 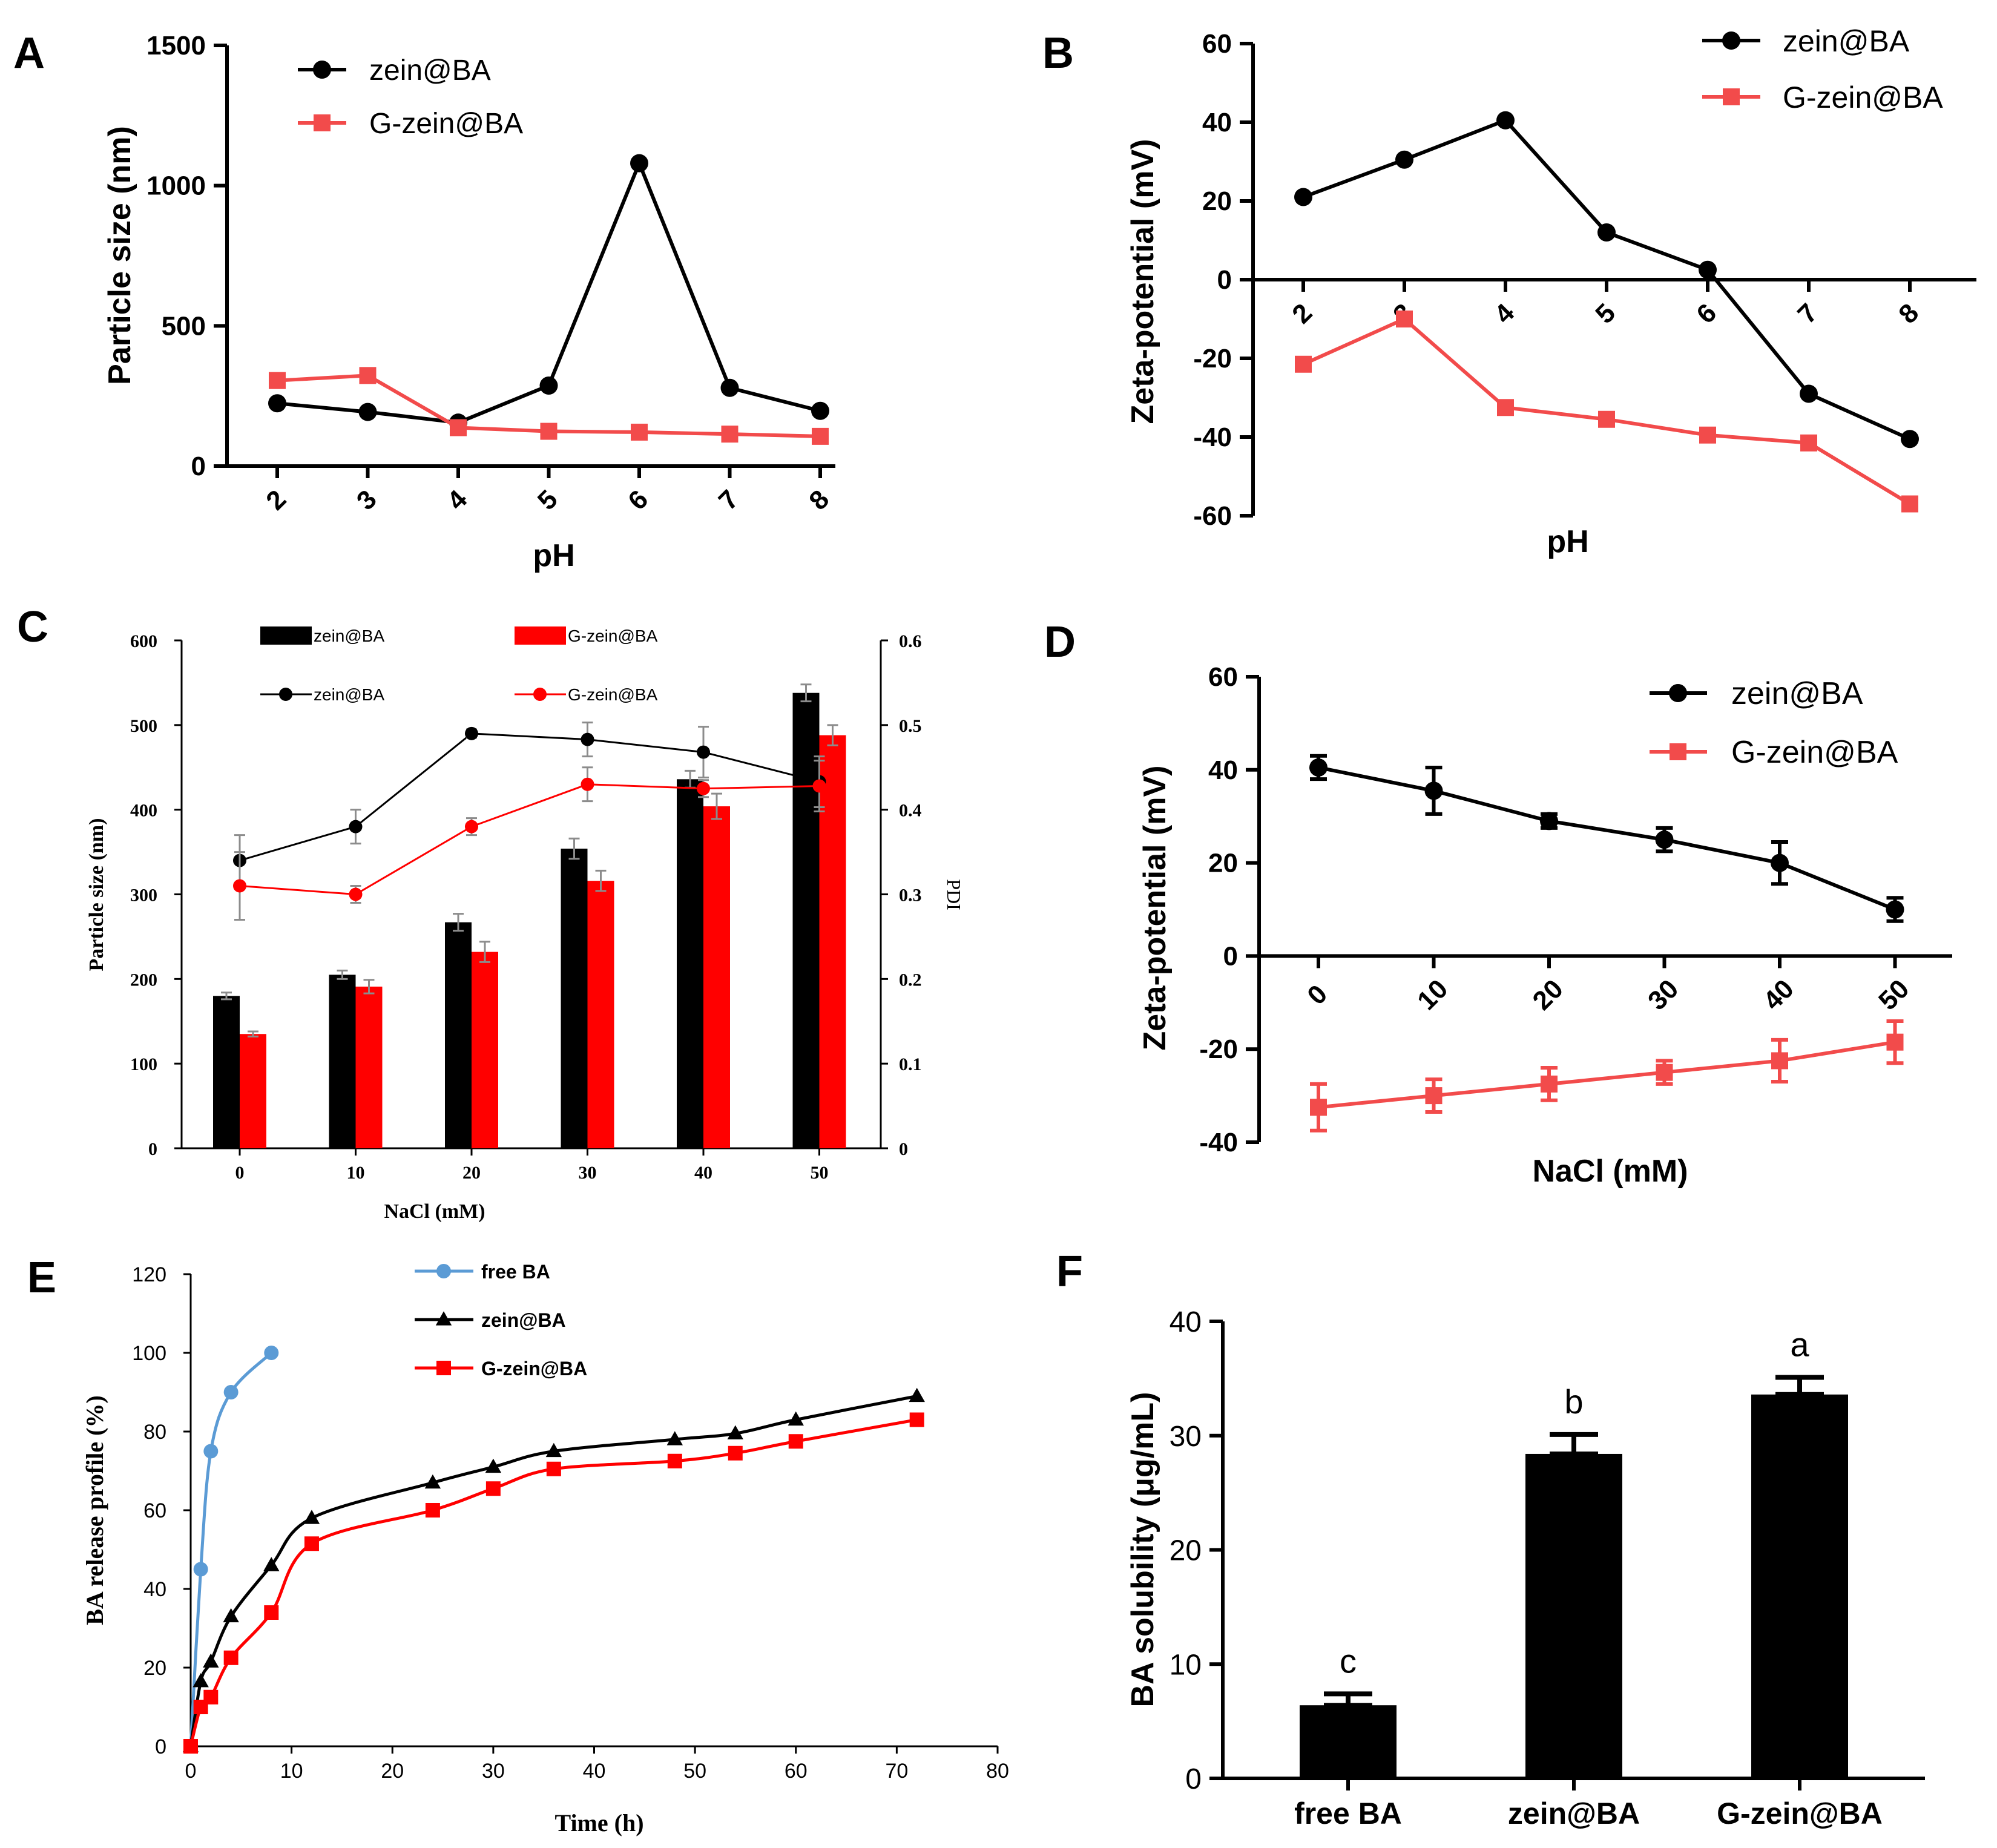 What do you see at coordinates (29, 53) in the screenshot?
I see `panel-label-a: A` at bounding box center [29, 53].